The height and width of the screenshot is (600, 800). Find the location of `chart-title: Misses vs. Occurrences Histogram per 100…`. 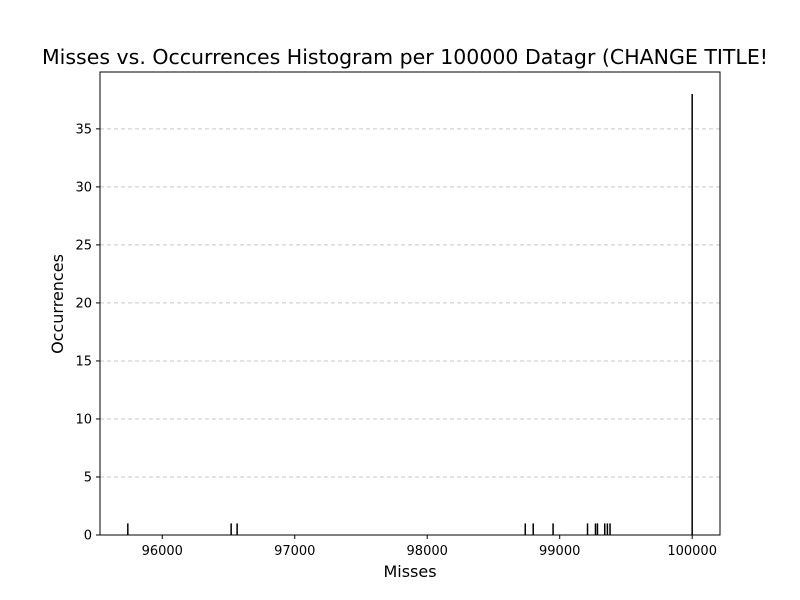

chart-title: Misses vs. Occurrences Histogram per 100… is located at coordinates (405, 57).